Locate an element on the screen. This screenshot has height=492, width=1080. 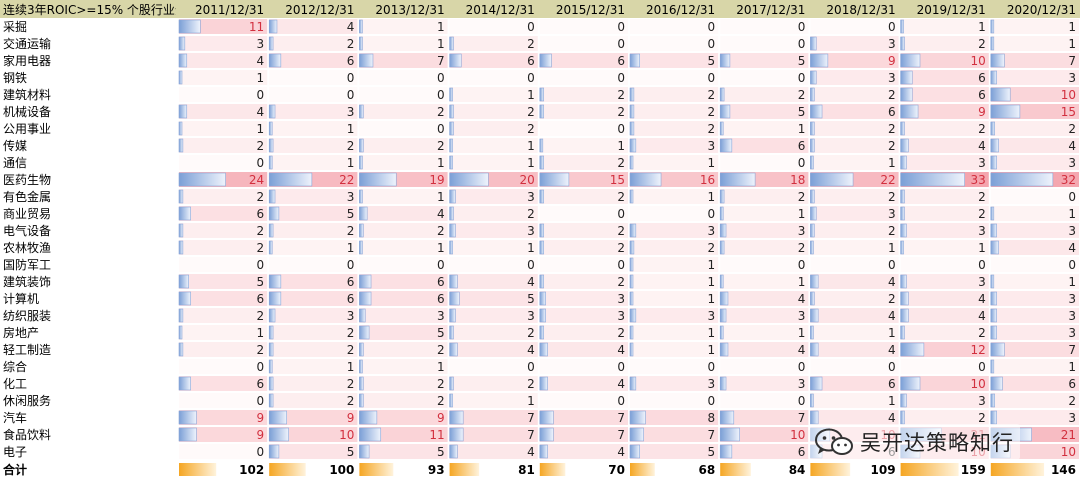
row-label: 采掘 is located at coordinates (15, 26).